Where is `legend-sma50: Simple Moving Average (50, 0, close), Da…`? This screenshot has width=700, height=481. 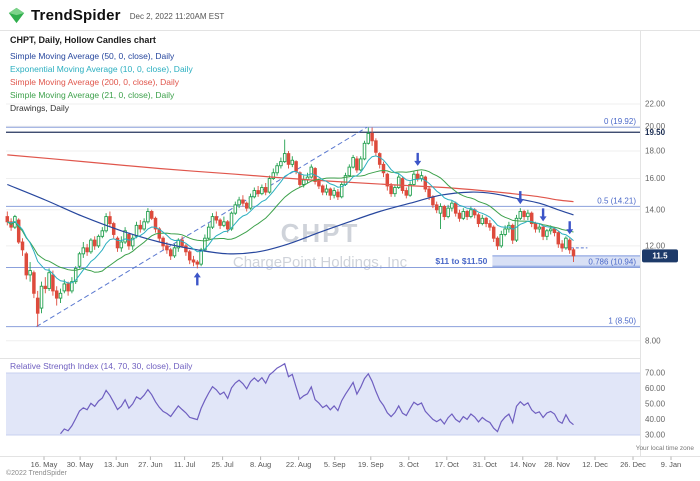
legend-sma50: Simple Moving Average (50, 0, close), Da… is located at coordinates (92, 56).